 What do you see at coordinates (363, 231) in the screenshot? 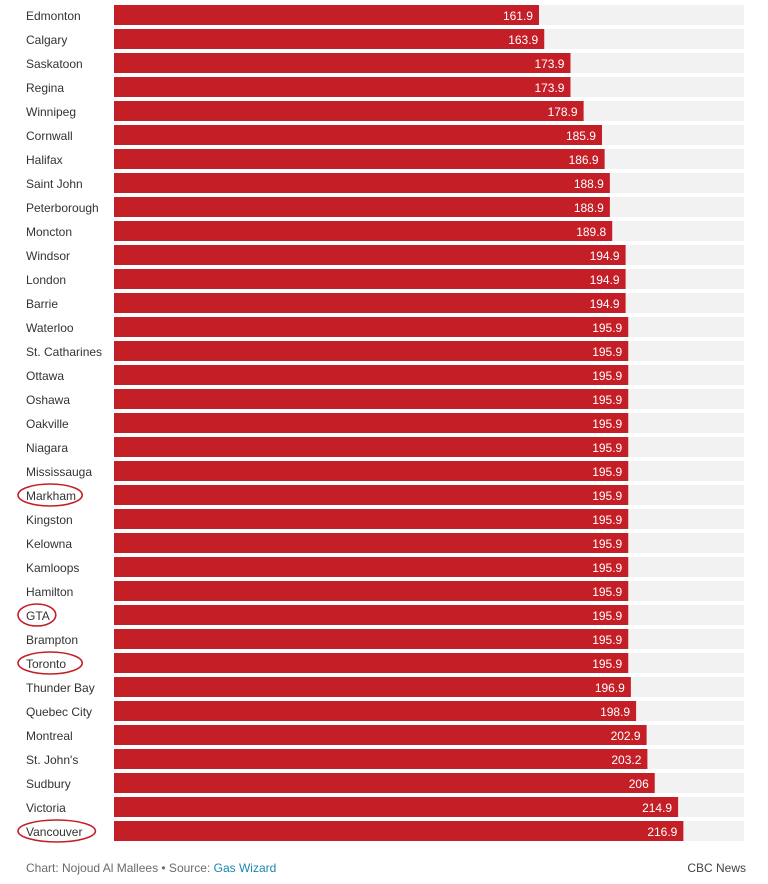
I see `bar-moncton` at bounding box center [363, 231].